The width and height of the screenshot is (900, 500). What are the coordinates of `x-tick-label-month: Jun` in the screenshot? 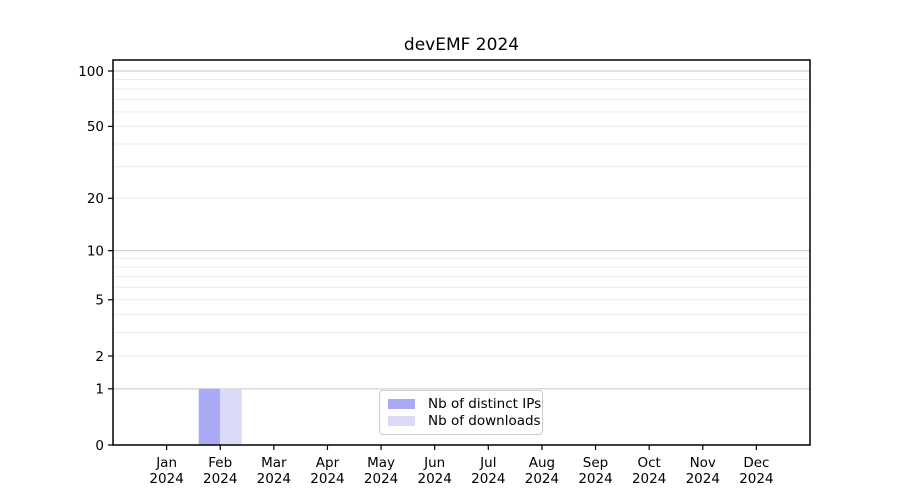 It's located at (434, 463).